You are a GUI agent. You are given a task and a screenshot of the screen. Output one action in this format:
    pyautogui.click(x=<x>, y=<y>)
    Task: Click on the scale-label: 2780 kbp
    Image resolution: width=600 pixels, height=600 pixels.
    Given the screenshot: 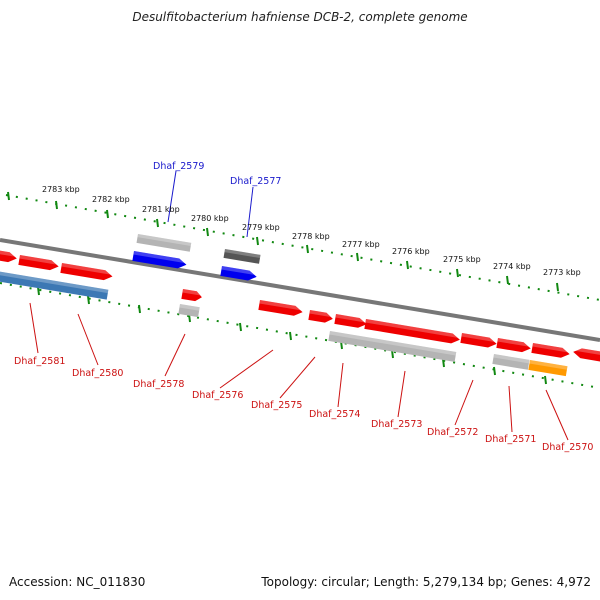 What is the action you would take?
    pyautogui.click(x=210, y=218)
    